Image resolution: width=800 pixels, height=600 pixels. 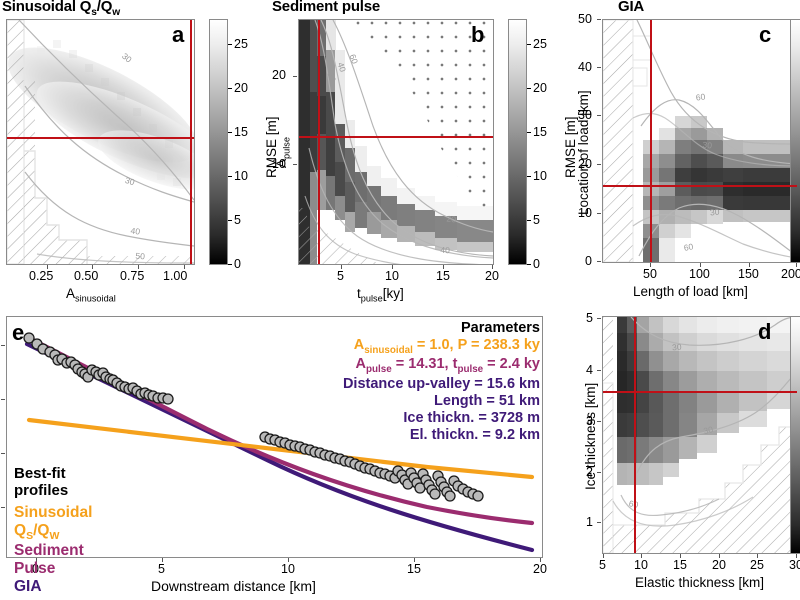 I want to click on panel-b-xtick-0: 5, so click(x=340, y=276).